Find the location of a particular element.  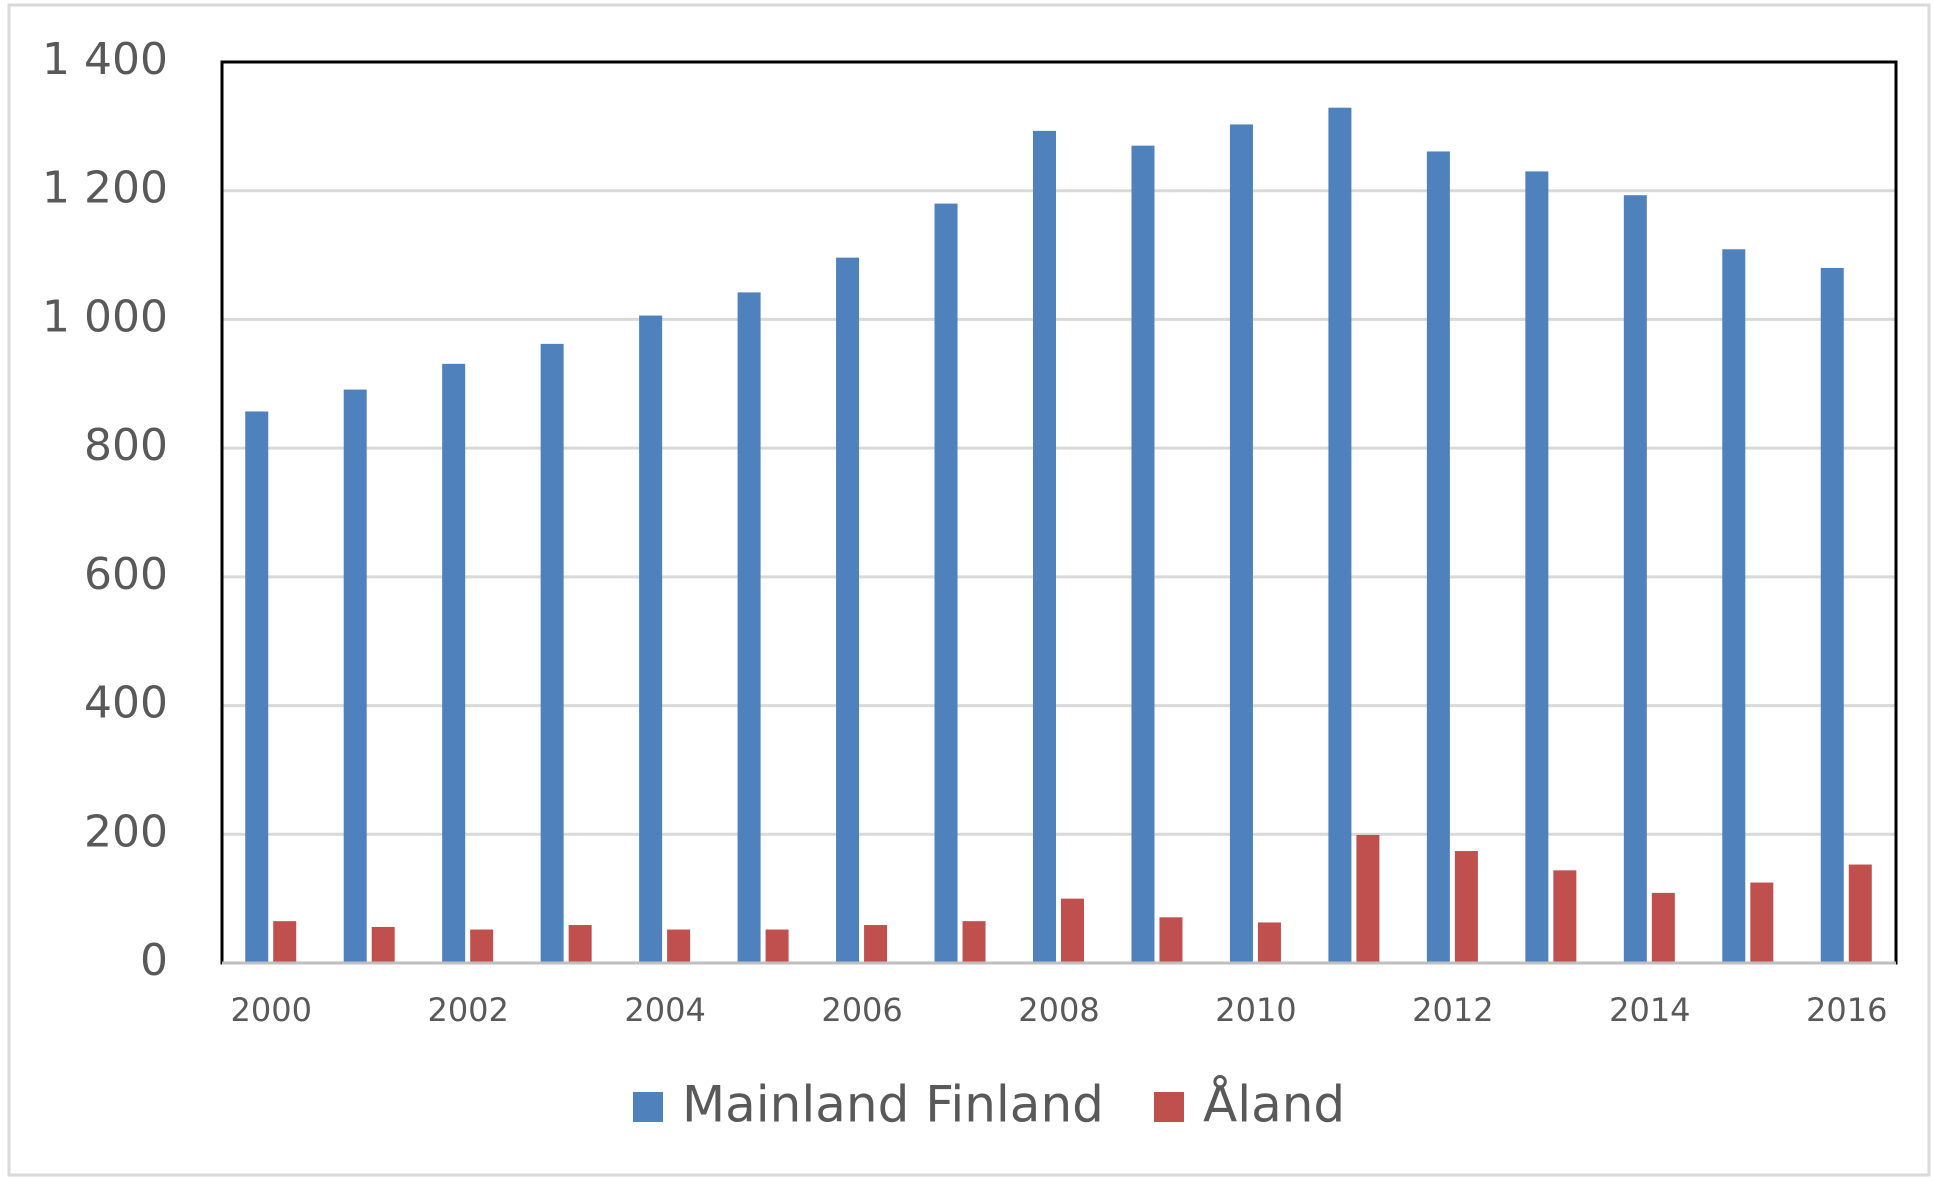

legend-label: Mainland Finland is located at coordinates (893, 1105).